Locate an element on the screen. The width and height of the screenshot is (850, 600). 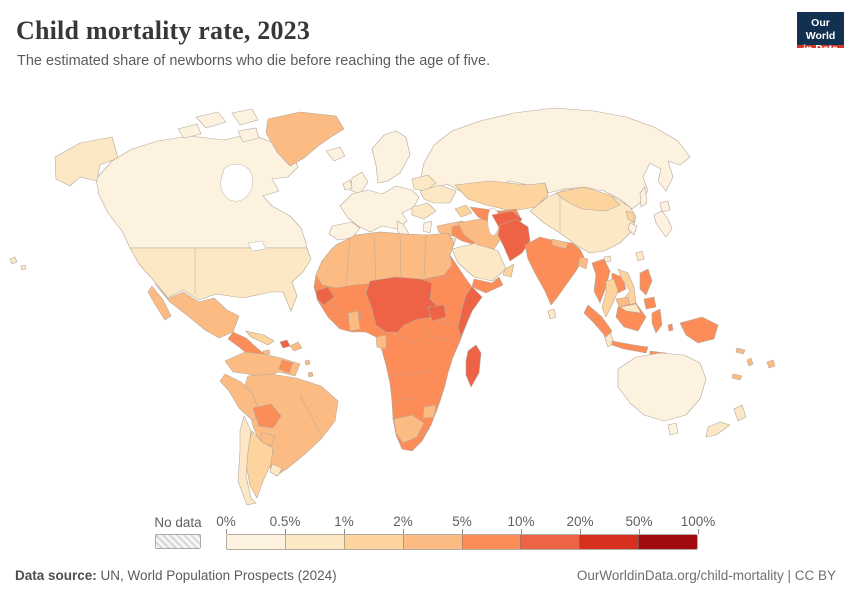
region-caucasus is located at coordinates (463, 211).